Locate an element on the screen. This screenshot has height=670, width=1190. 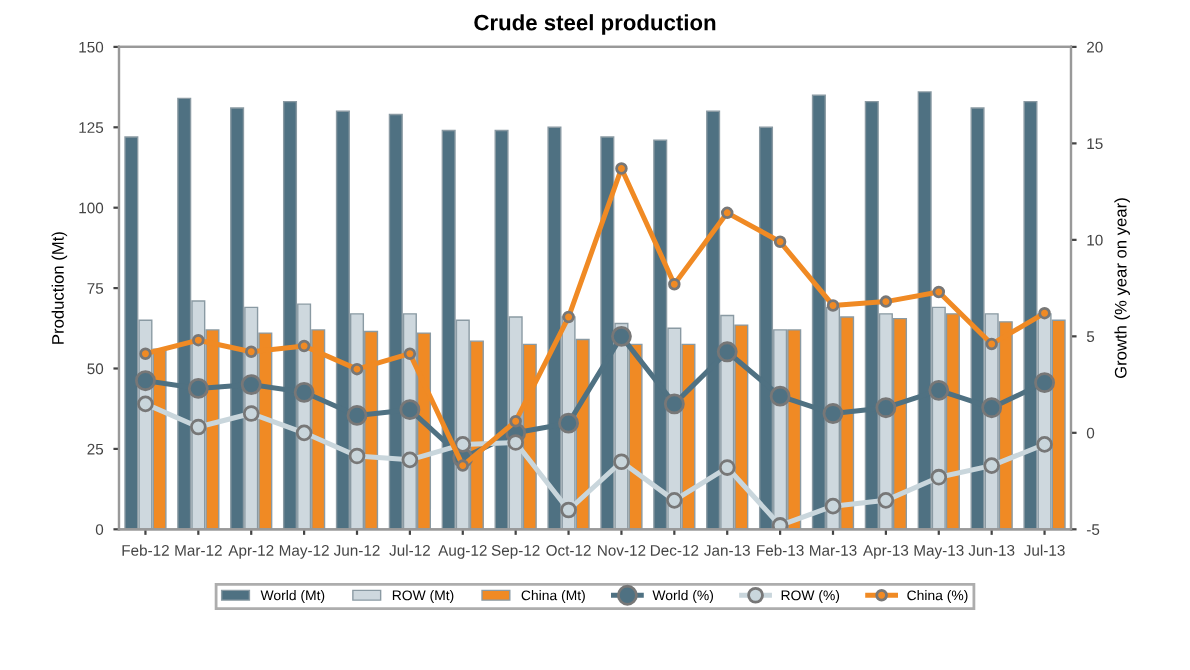
chart-title: Crude steel production is located at coordinates (595, 24).